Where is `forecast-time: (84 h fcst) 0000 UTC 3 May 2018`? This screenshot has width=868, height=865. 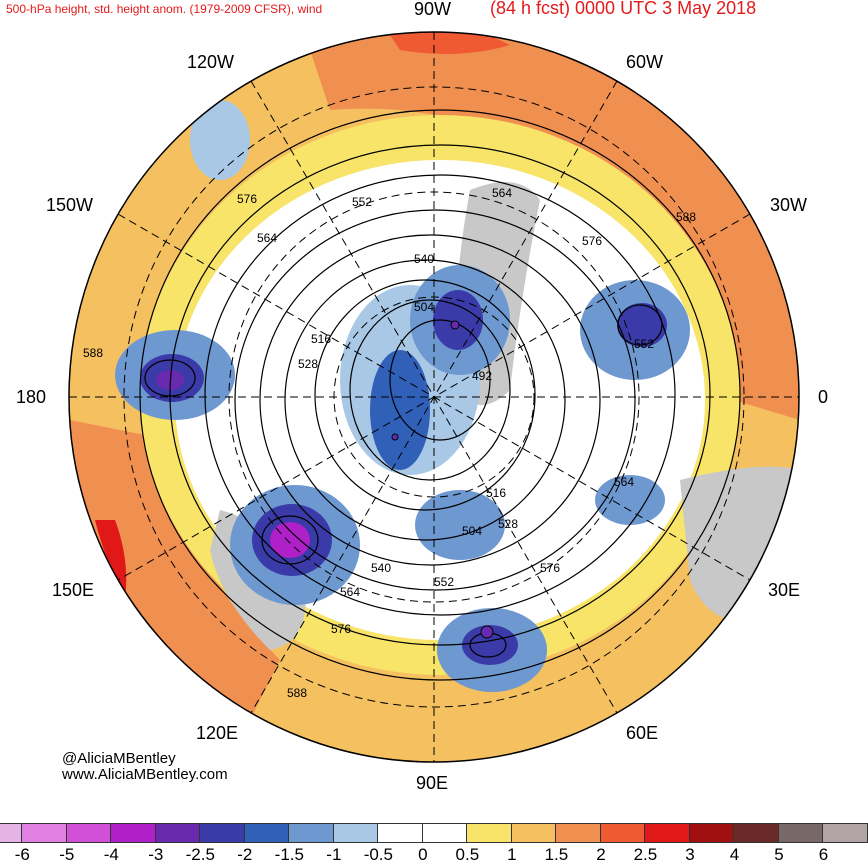
forecast-time: (84 h fcst) 0000 UTC 3 May 2018 is located at coordinates (623, 9).